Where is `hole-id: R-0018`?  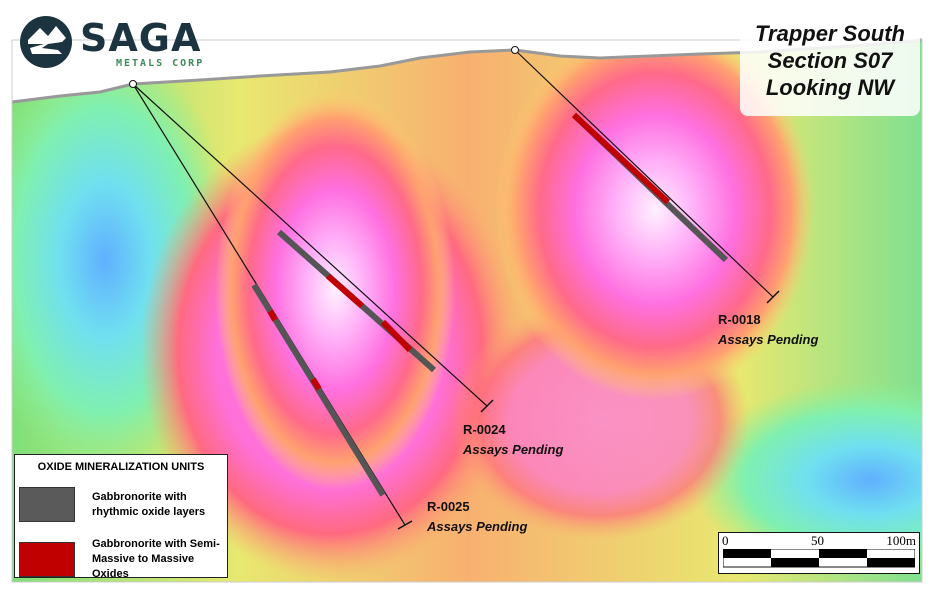
hole-id: R-0018 is located at coordinates (739, 319).